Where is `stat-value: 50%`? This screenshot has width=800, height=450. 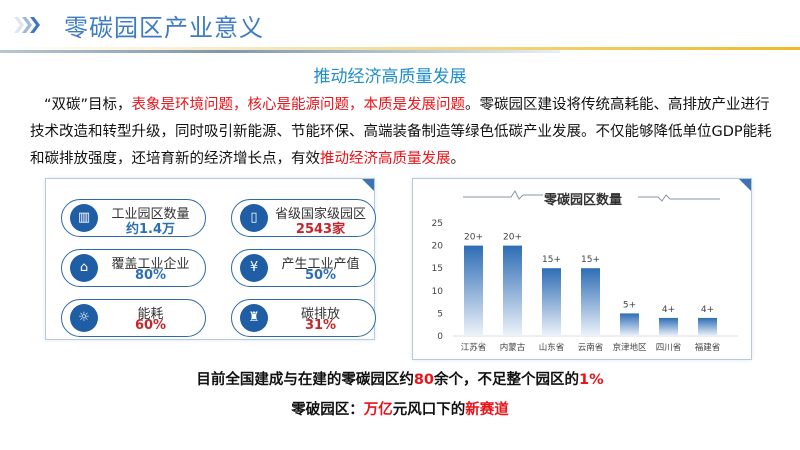 stat-value: 50% is located at coordinates (320, 275).